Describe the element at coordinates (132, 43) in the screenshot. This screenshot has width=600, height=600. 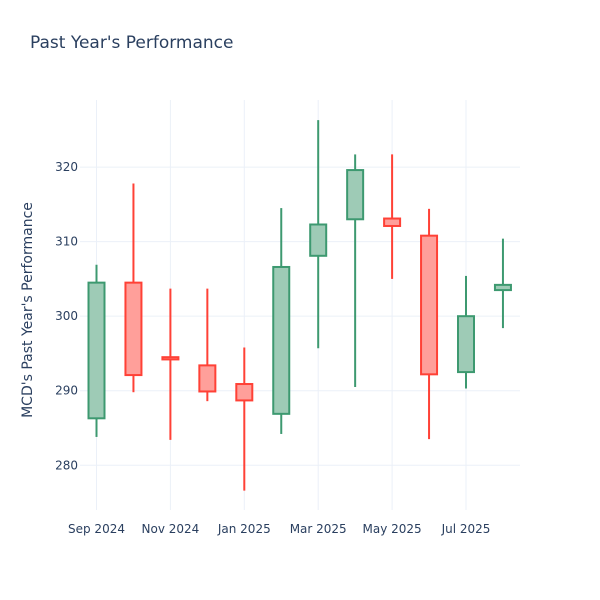
I see `chart-title: Past Year's Performance` at that location.